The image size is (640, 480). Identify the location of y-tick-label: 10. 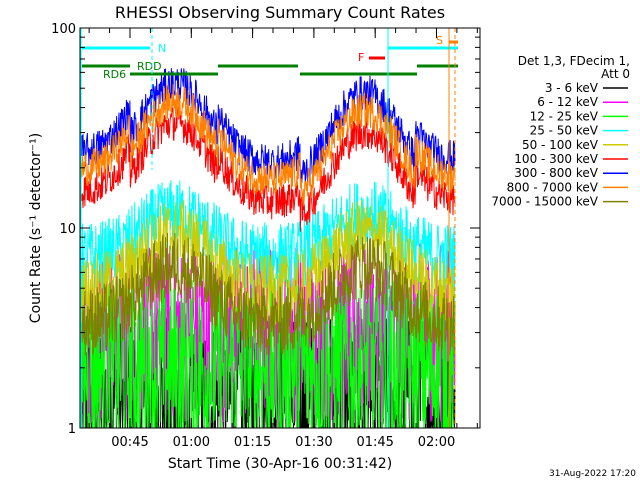
(67, 229).